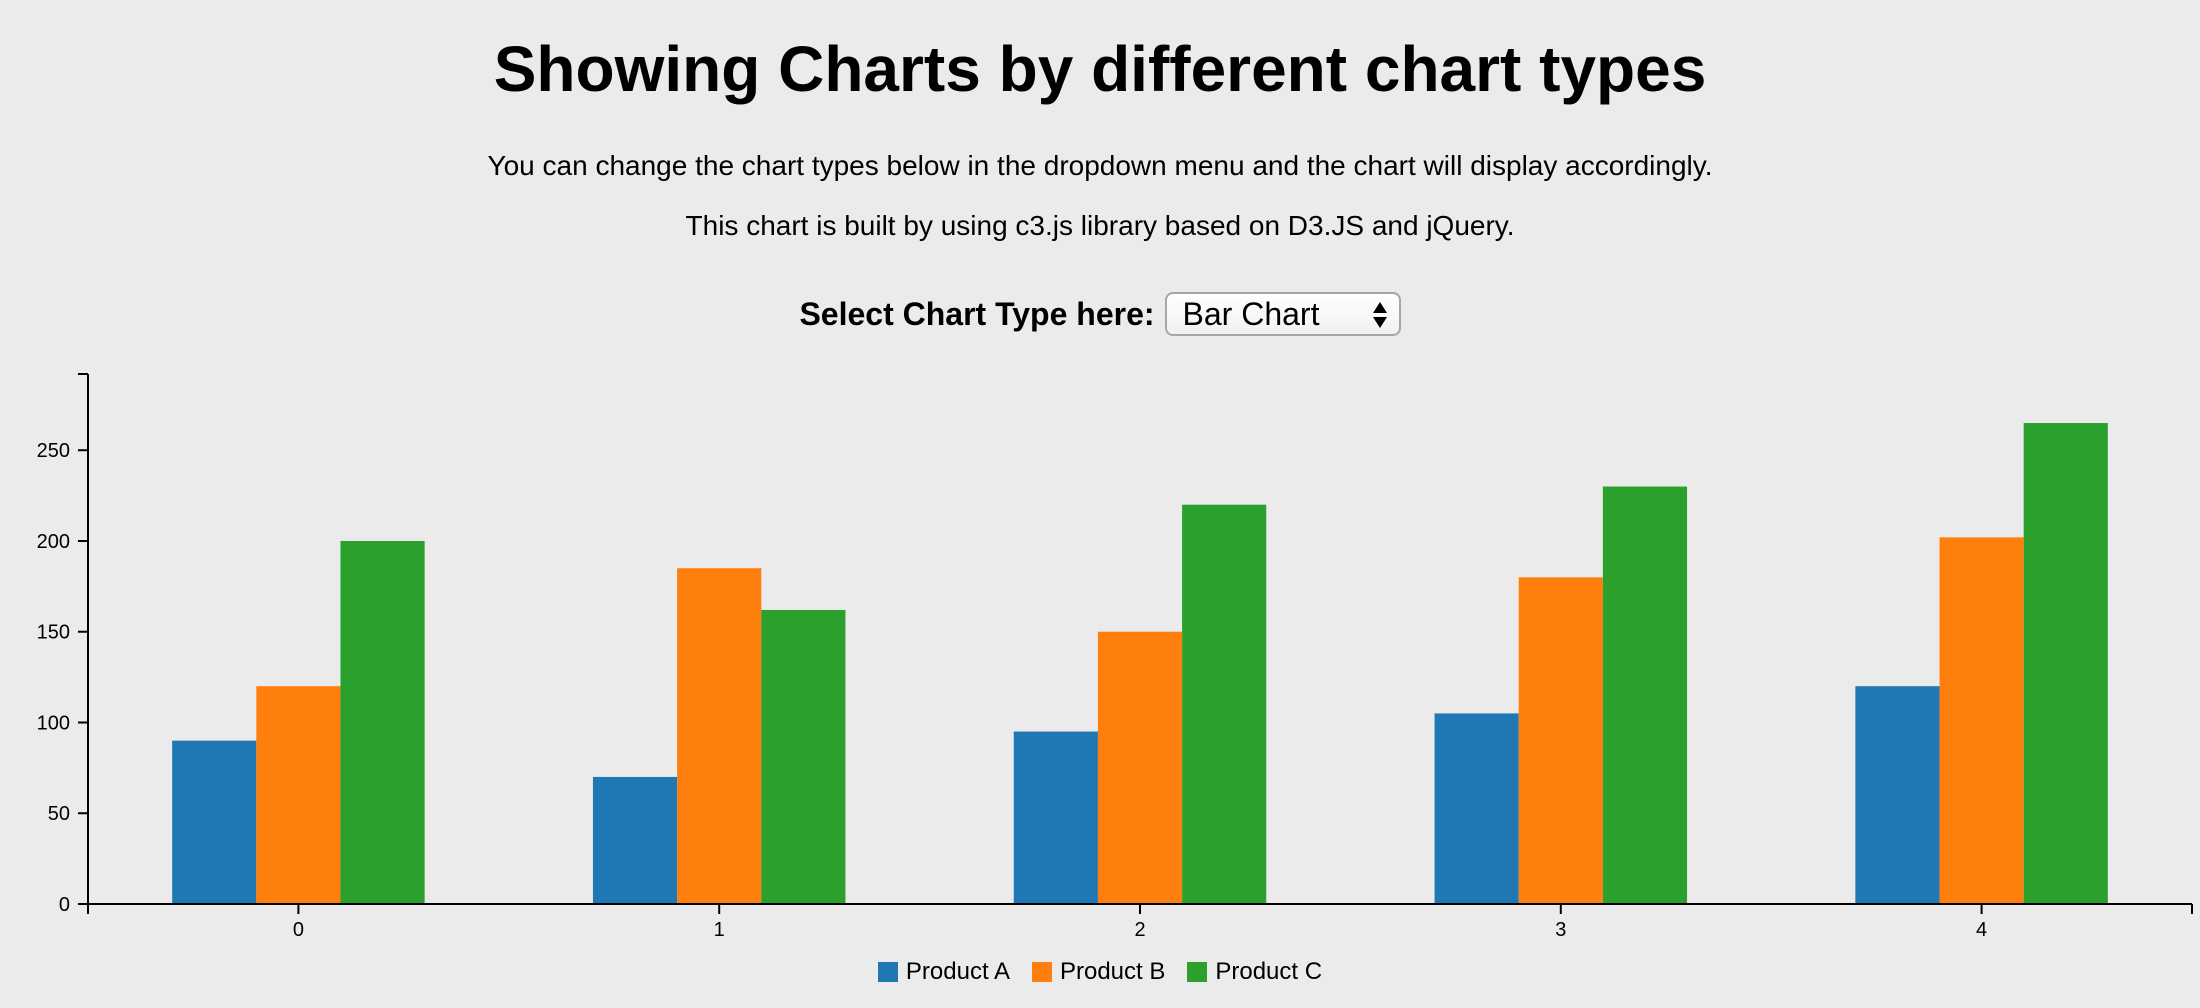 The image size is (2200, 1008). I want to click on chart-legend: Product A Product B Product C, so click(1100, 972).